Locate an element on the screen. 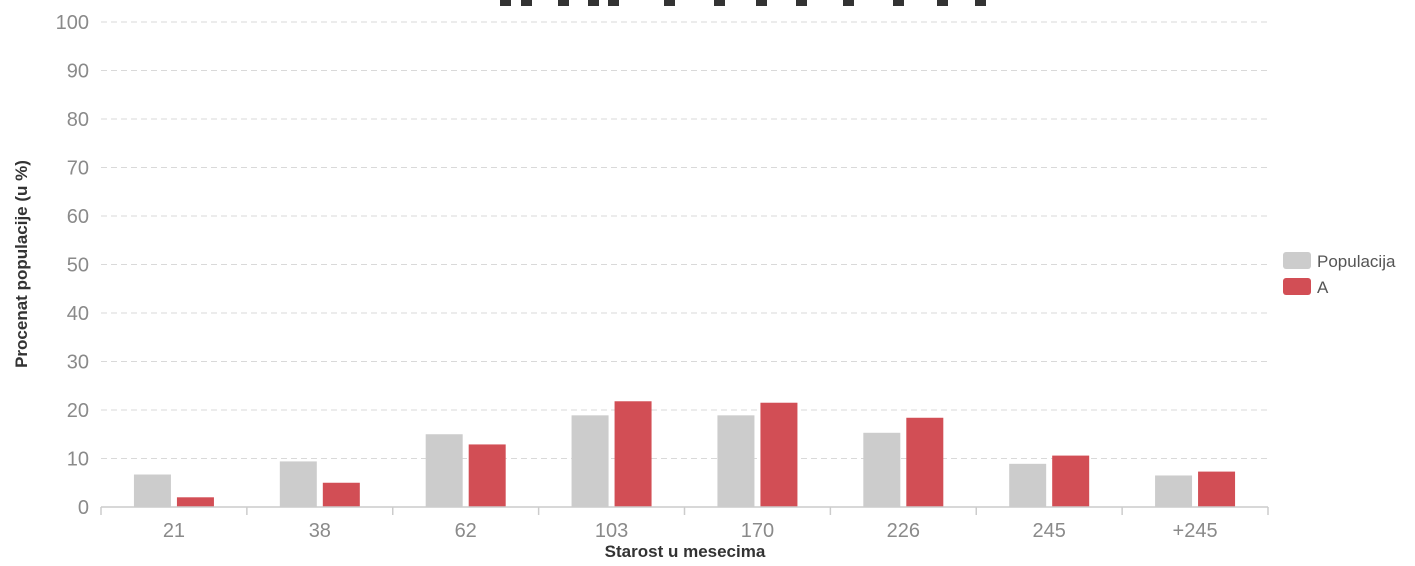 The width and height of the screenshot is (1415, 566). x-tick-label: 103 is located at coordinates (611, 531).